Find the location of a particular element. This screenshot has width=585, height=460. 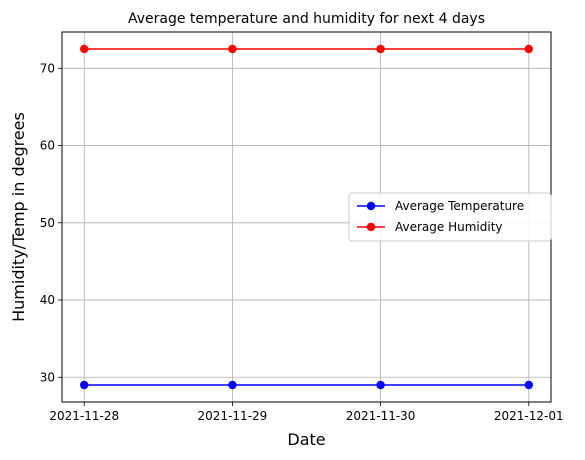

x-axis-label: Date is located at coordinates (306, 439).